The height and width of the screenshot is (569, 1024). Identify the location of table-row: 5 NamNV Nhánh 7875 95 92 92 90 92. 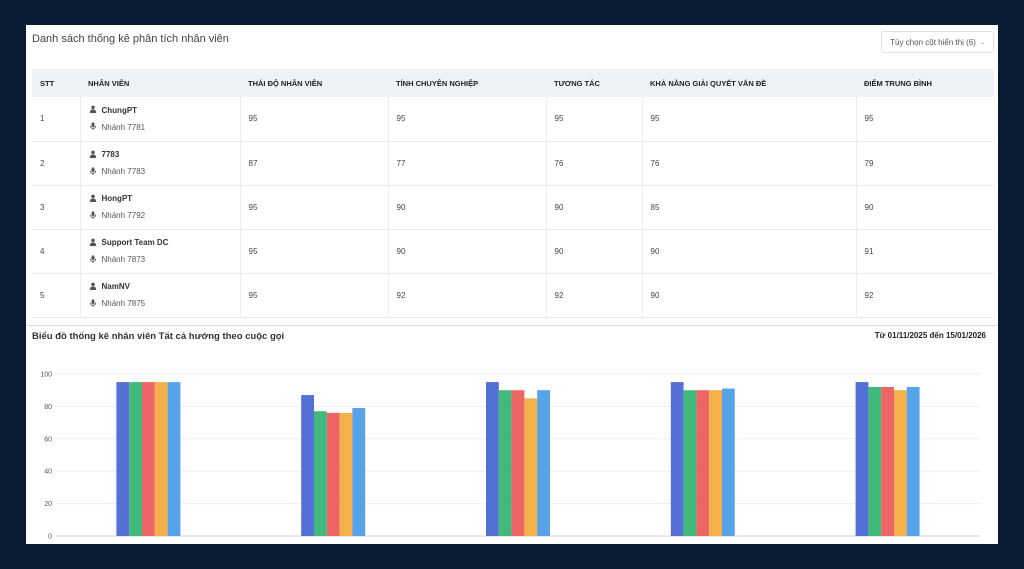
(513, 295).